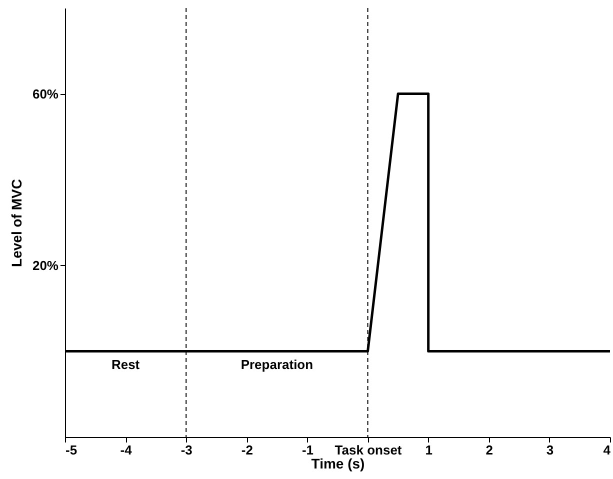 The image size is (613, 479). What do you see at coordinates (126, 450) in the screenshot?
I see `x-tick-label: -4` at bounding box center [126, 450].